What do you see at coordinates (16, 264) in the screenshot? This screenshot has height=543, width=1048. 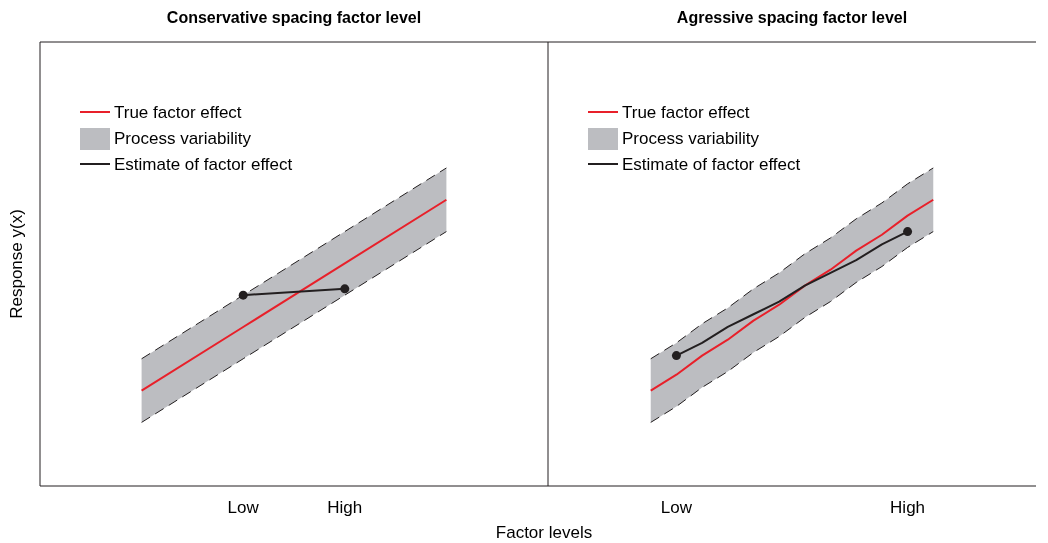 I see `y-axis-title: Response y(x)` at bounding box center [16, 264].